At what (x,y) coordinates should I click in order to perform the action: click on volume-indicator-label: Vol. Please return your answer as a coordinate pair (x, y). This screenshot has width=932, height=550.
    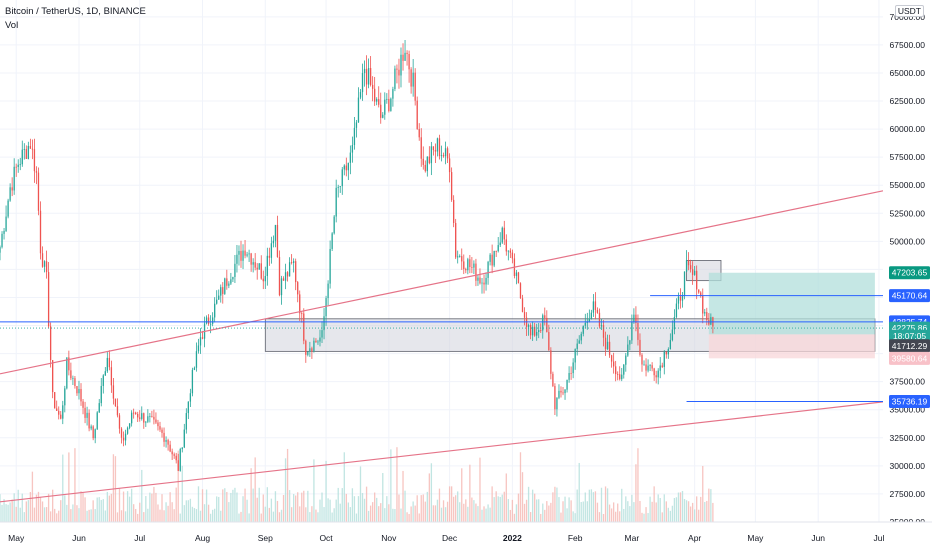
    Looking at the image, I should click on (12, 25).